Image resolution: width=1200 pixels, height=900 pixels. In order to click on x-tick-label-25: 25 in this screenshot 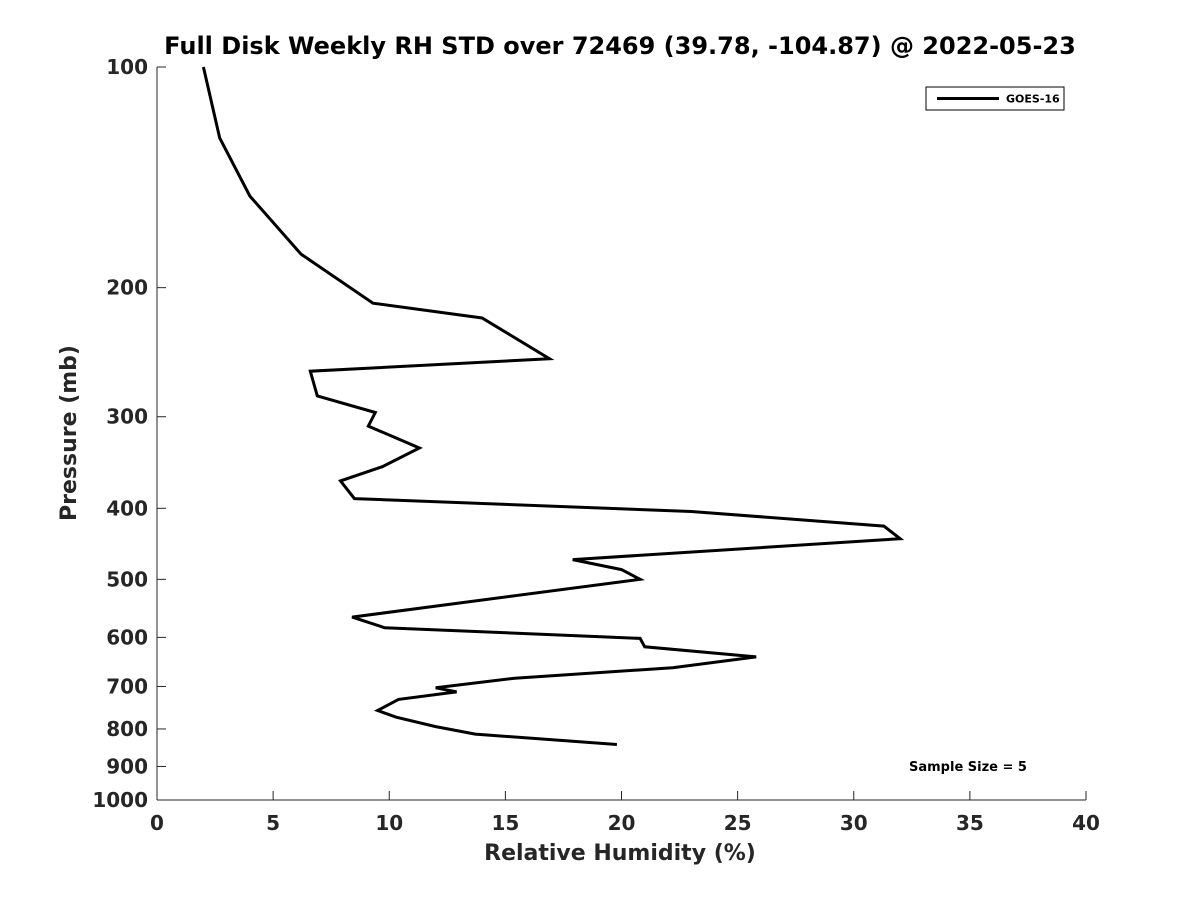, I will do `click(738, 823)`.